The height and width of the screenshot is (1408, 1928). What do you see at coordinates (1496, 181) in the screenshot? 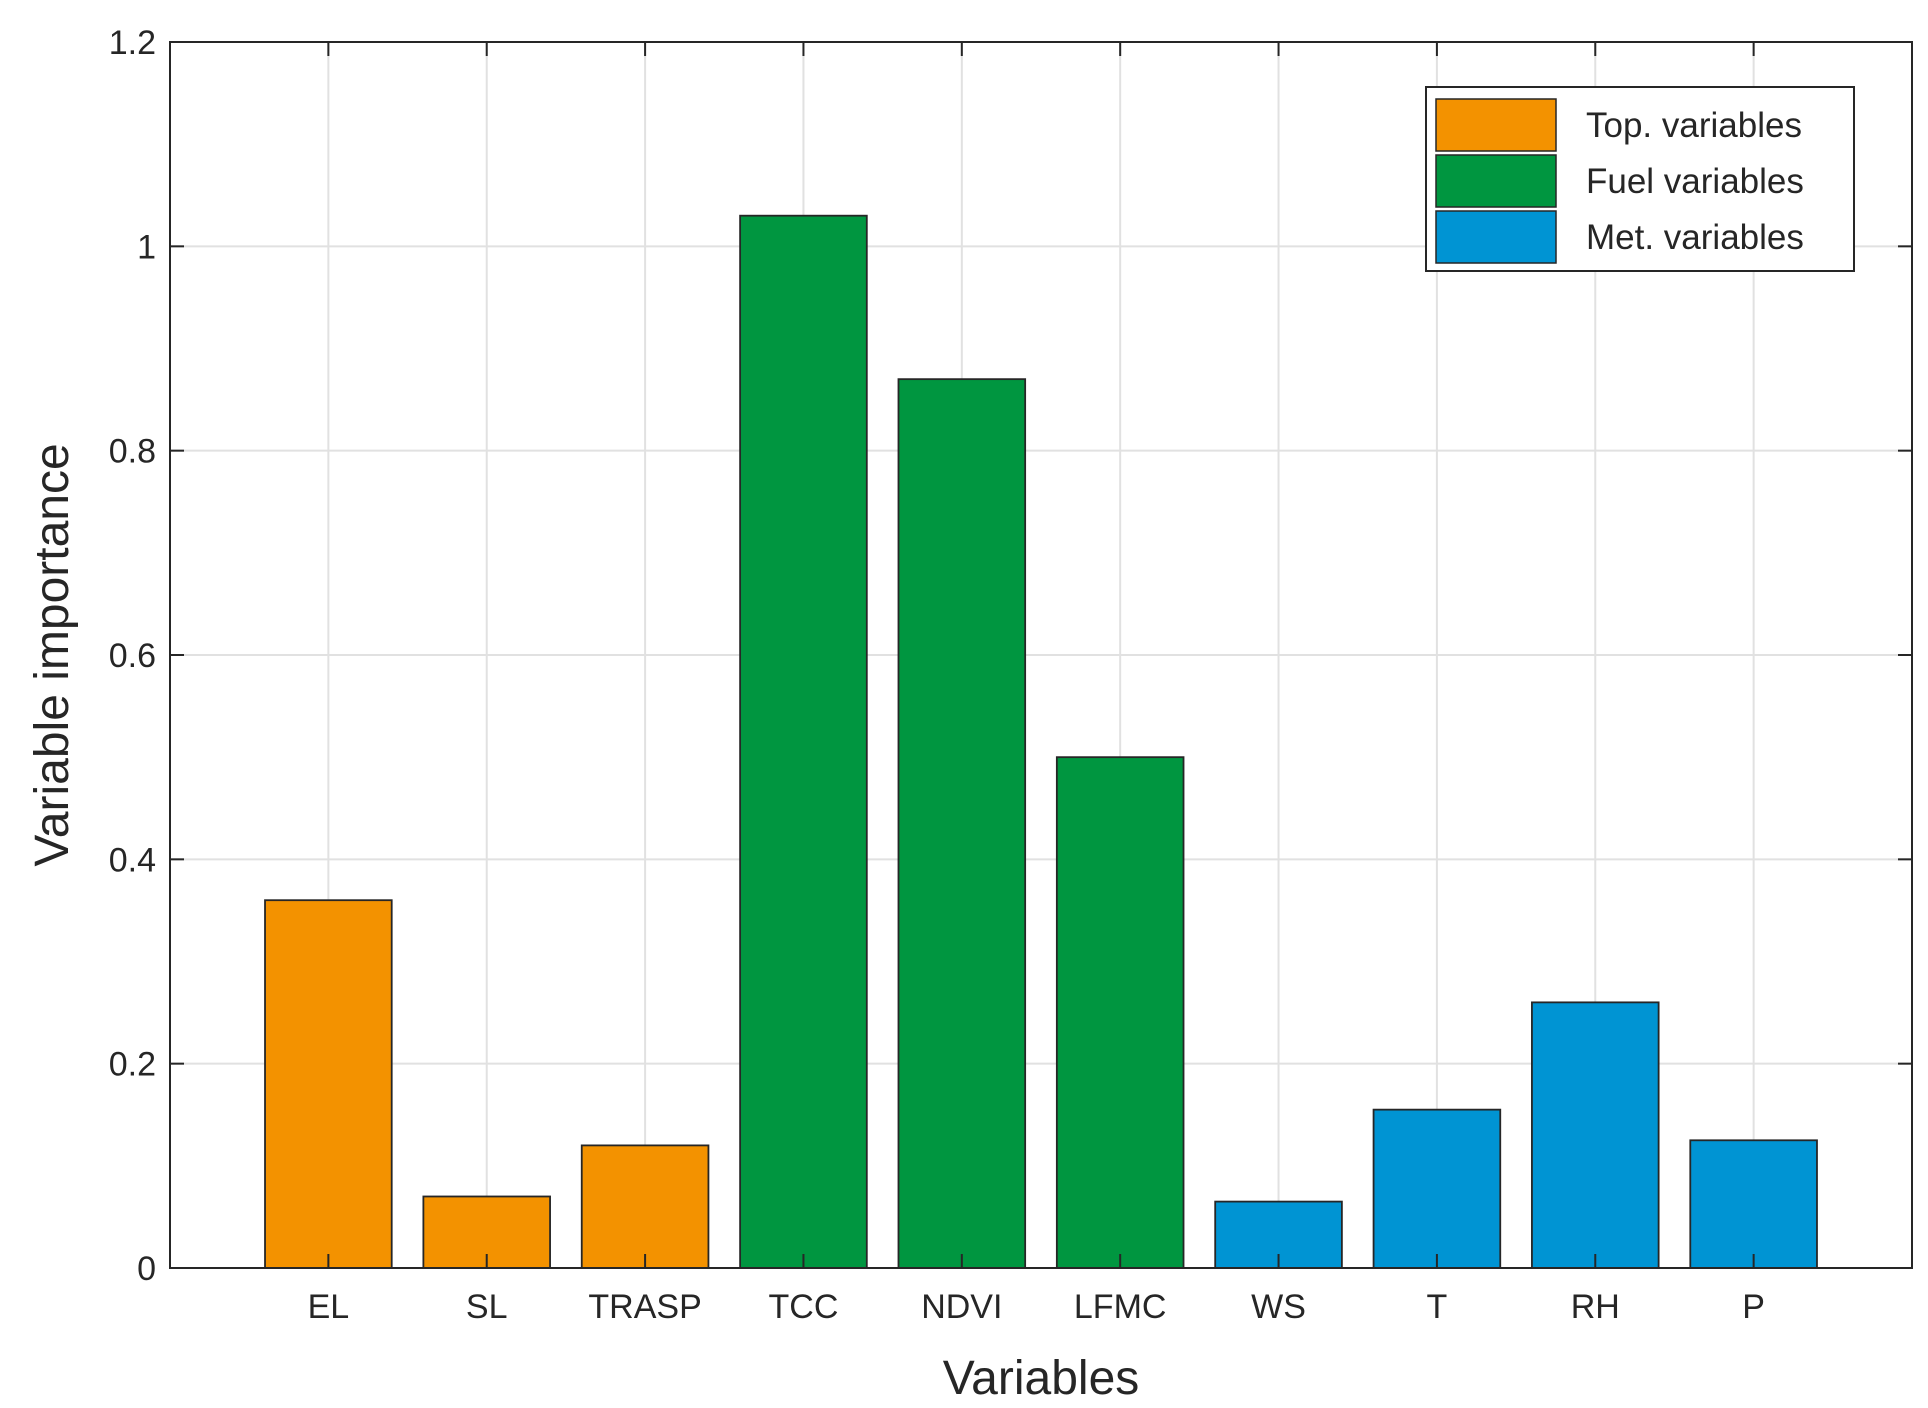
I see `legend-swatch-fuel` at bounding box center [1496, 181].